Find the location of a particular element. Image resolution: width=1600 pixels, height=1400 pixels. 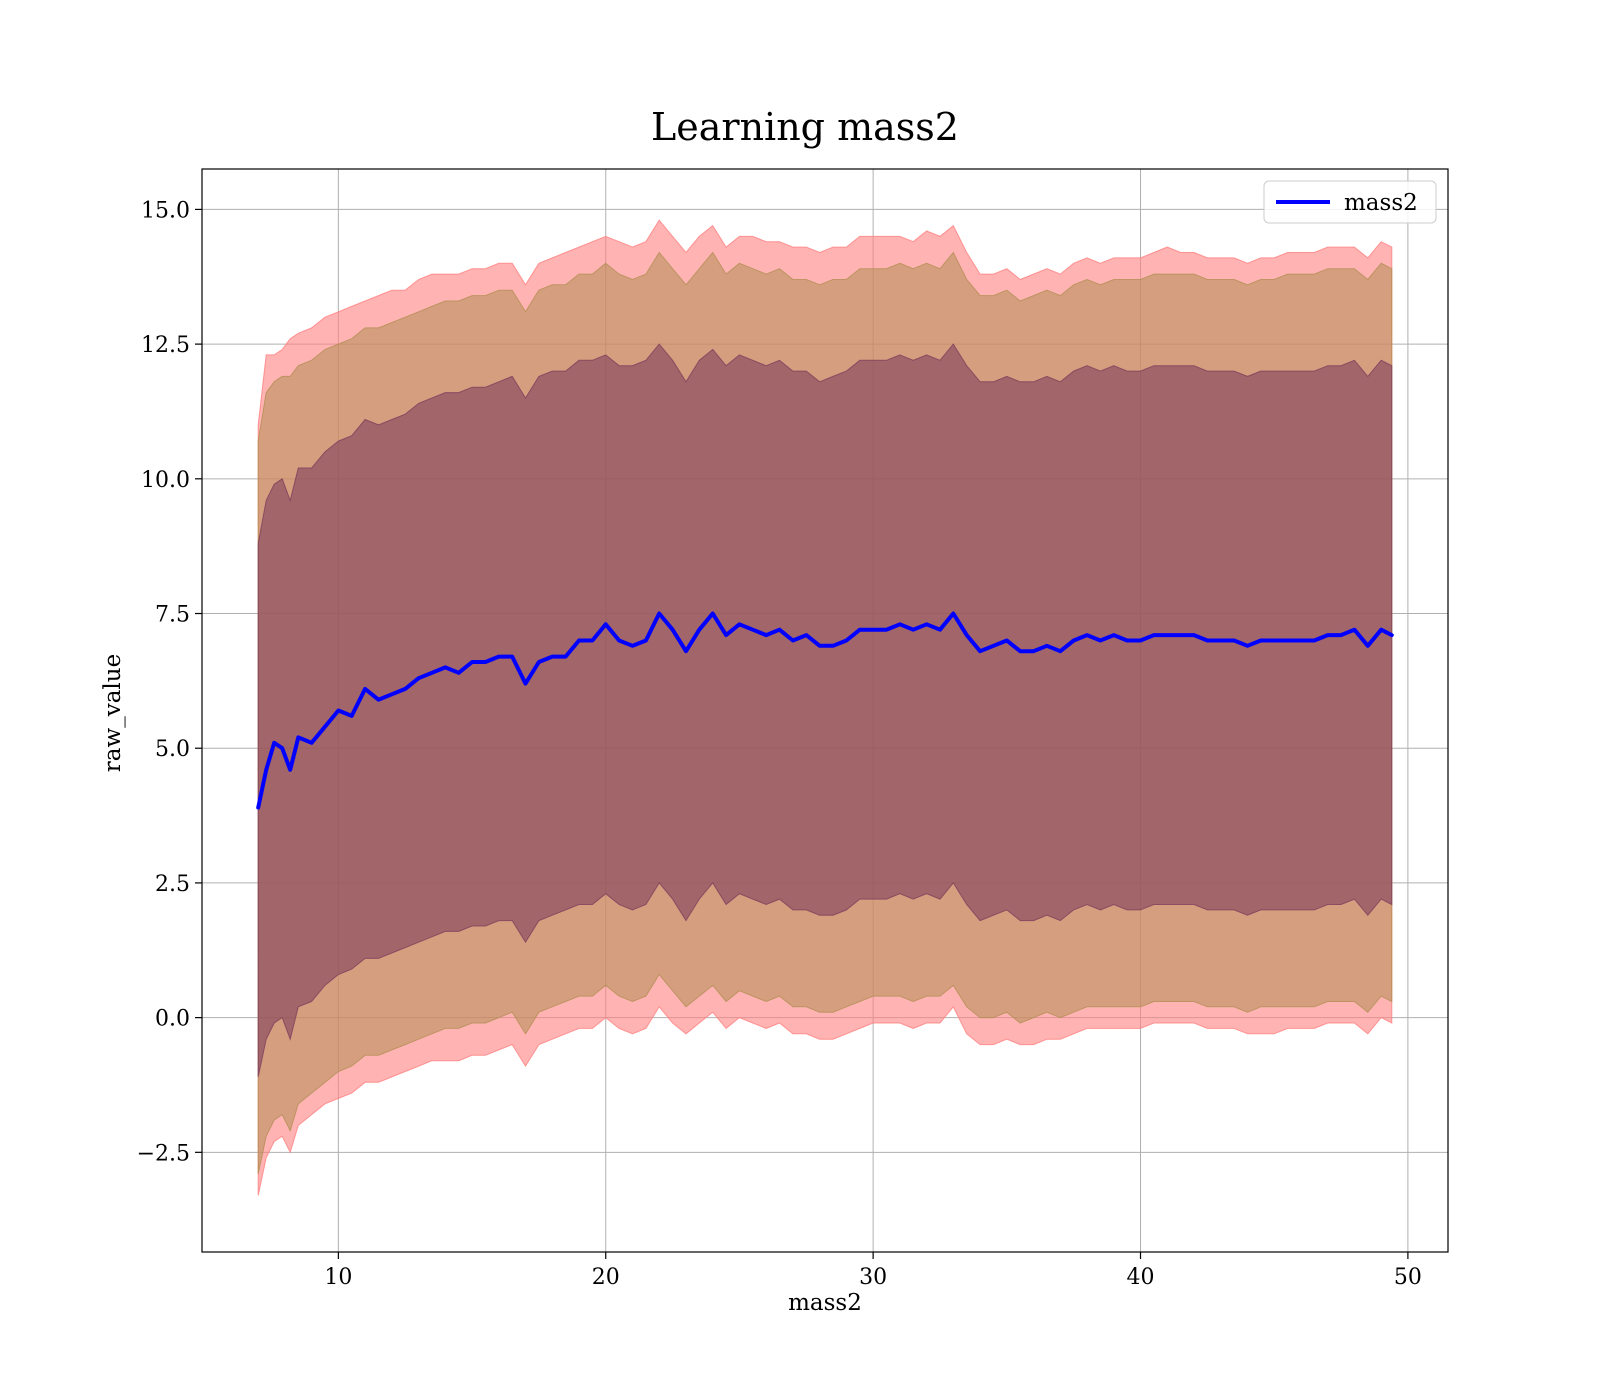

x-tick-label: 10 is located at coordinates (338, 1277).